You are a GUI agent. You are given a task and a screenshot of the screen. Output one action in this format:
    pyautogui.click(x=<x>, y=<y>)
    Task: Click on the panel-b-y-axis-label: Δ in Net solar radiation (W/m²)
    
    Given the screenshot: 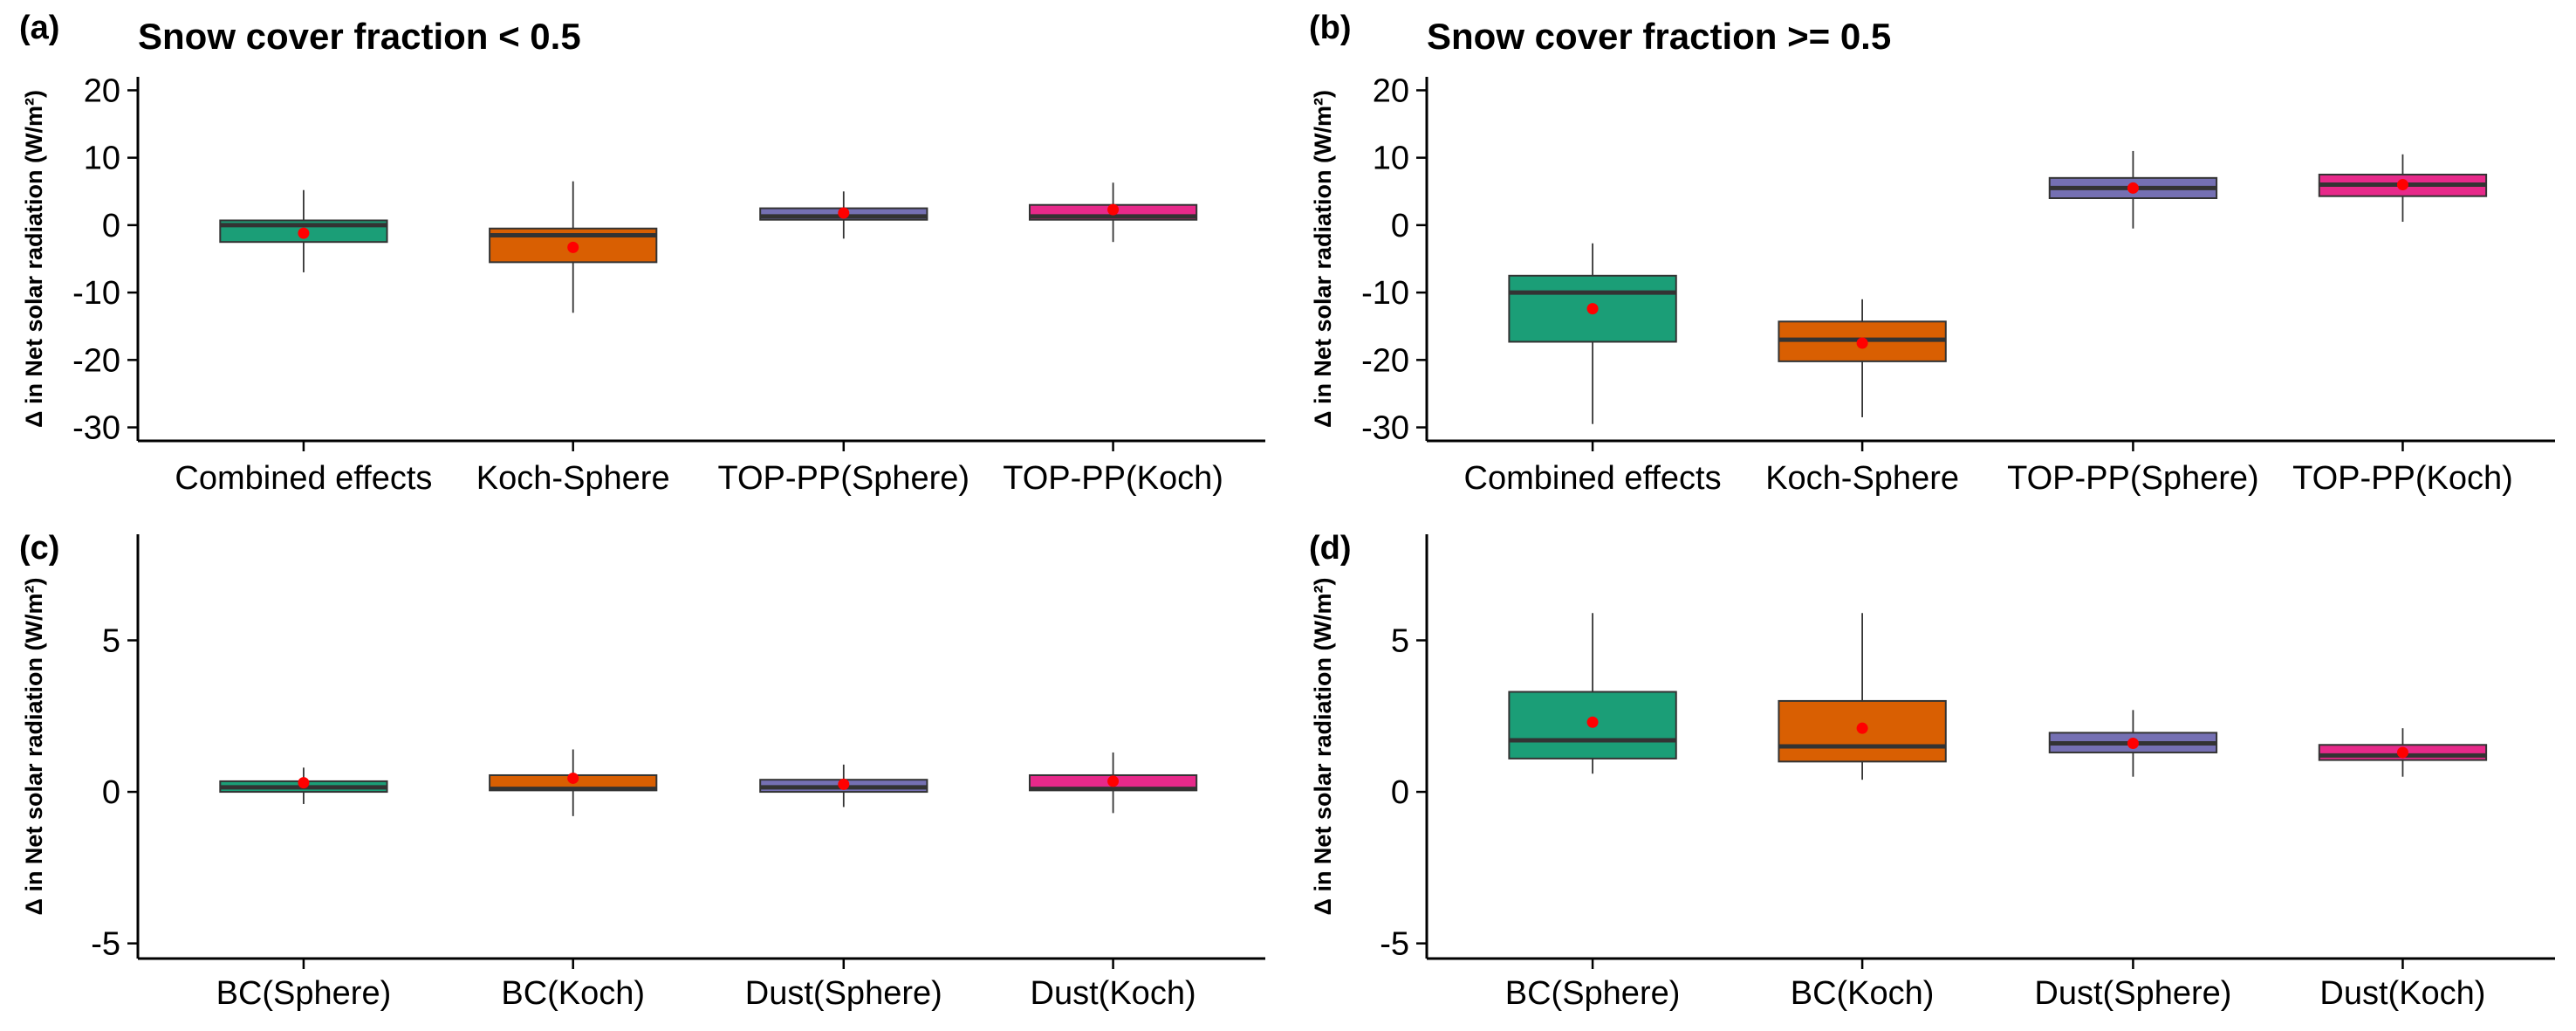 What is the action you would take?
    pyautogui.click(x=1323, y=259)
    